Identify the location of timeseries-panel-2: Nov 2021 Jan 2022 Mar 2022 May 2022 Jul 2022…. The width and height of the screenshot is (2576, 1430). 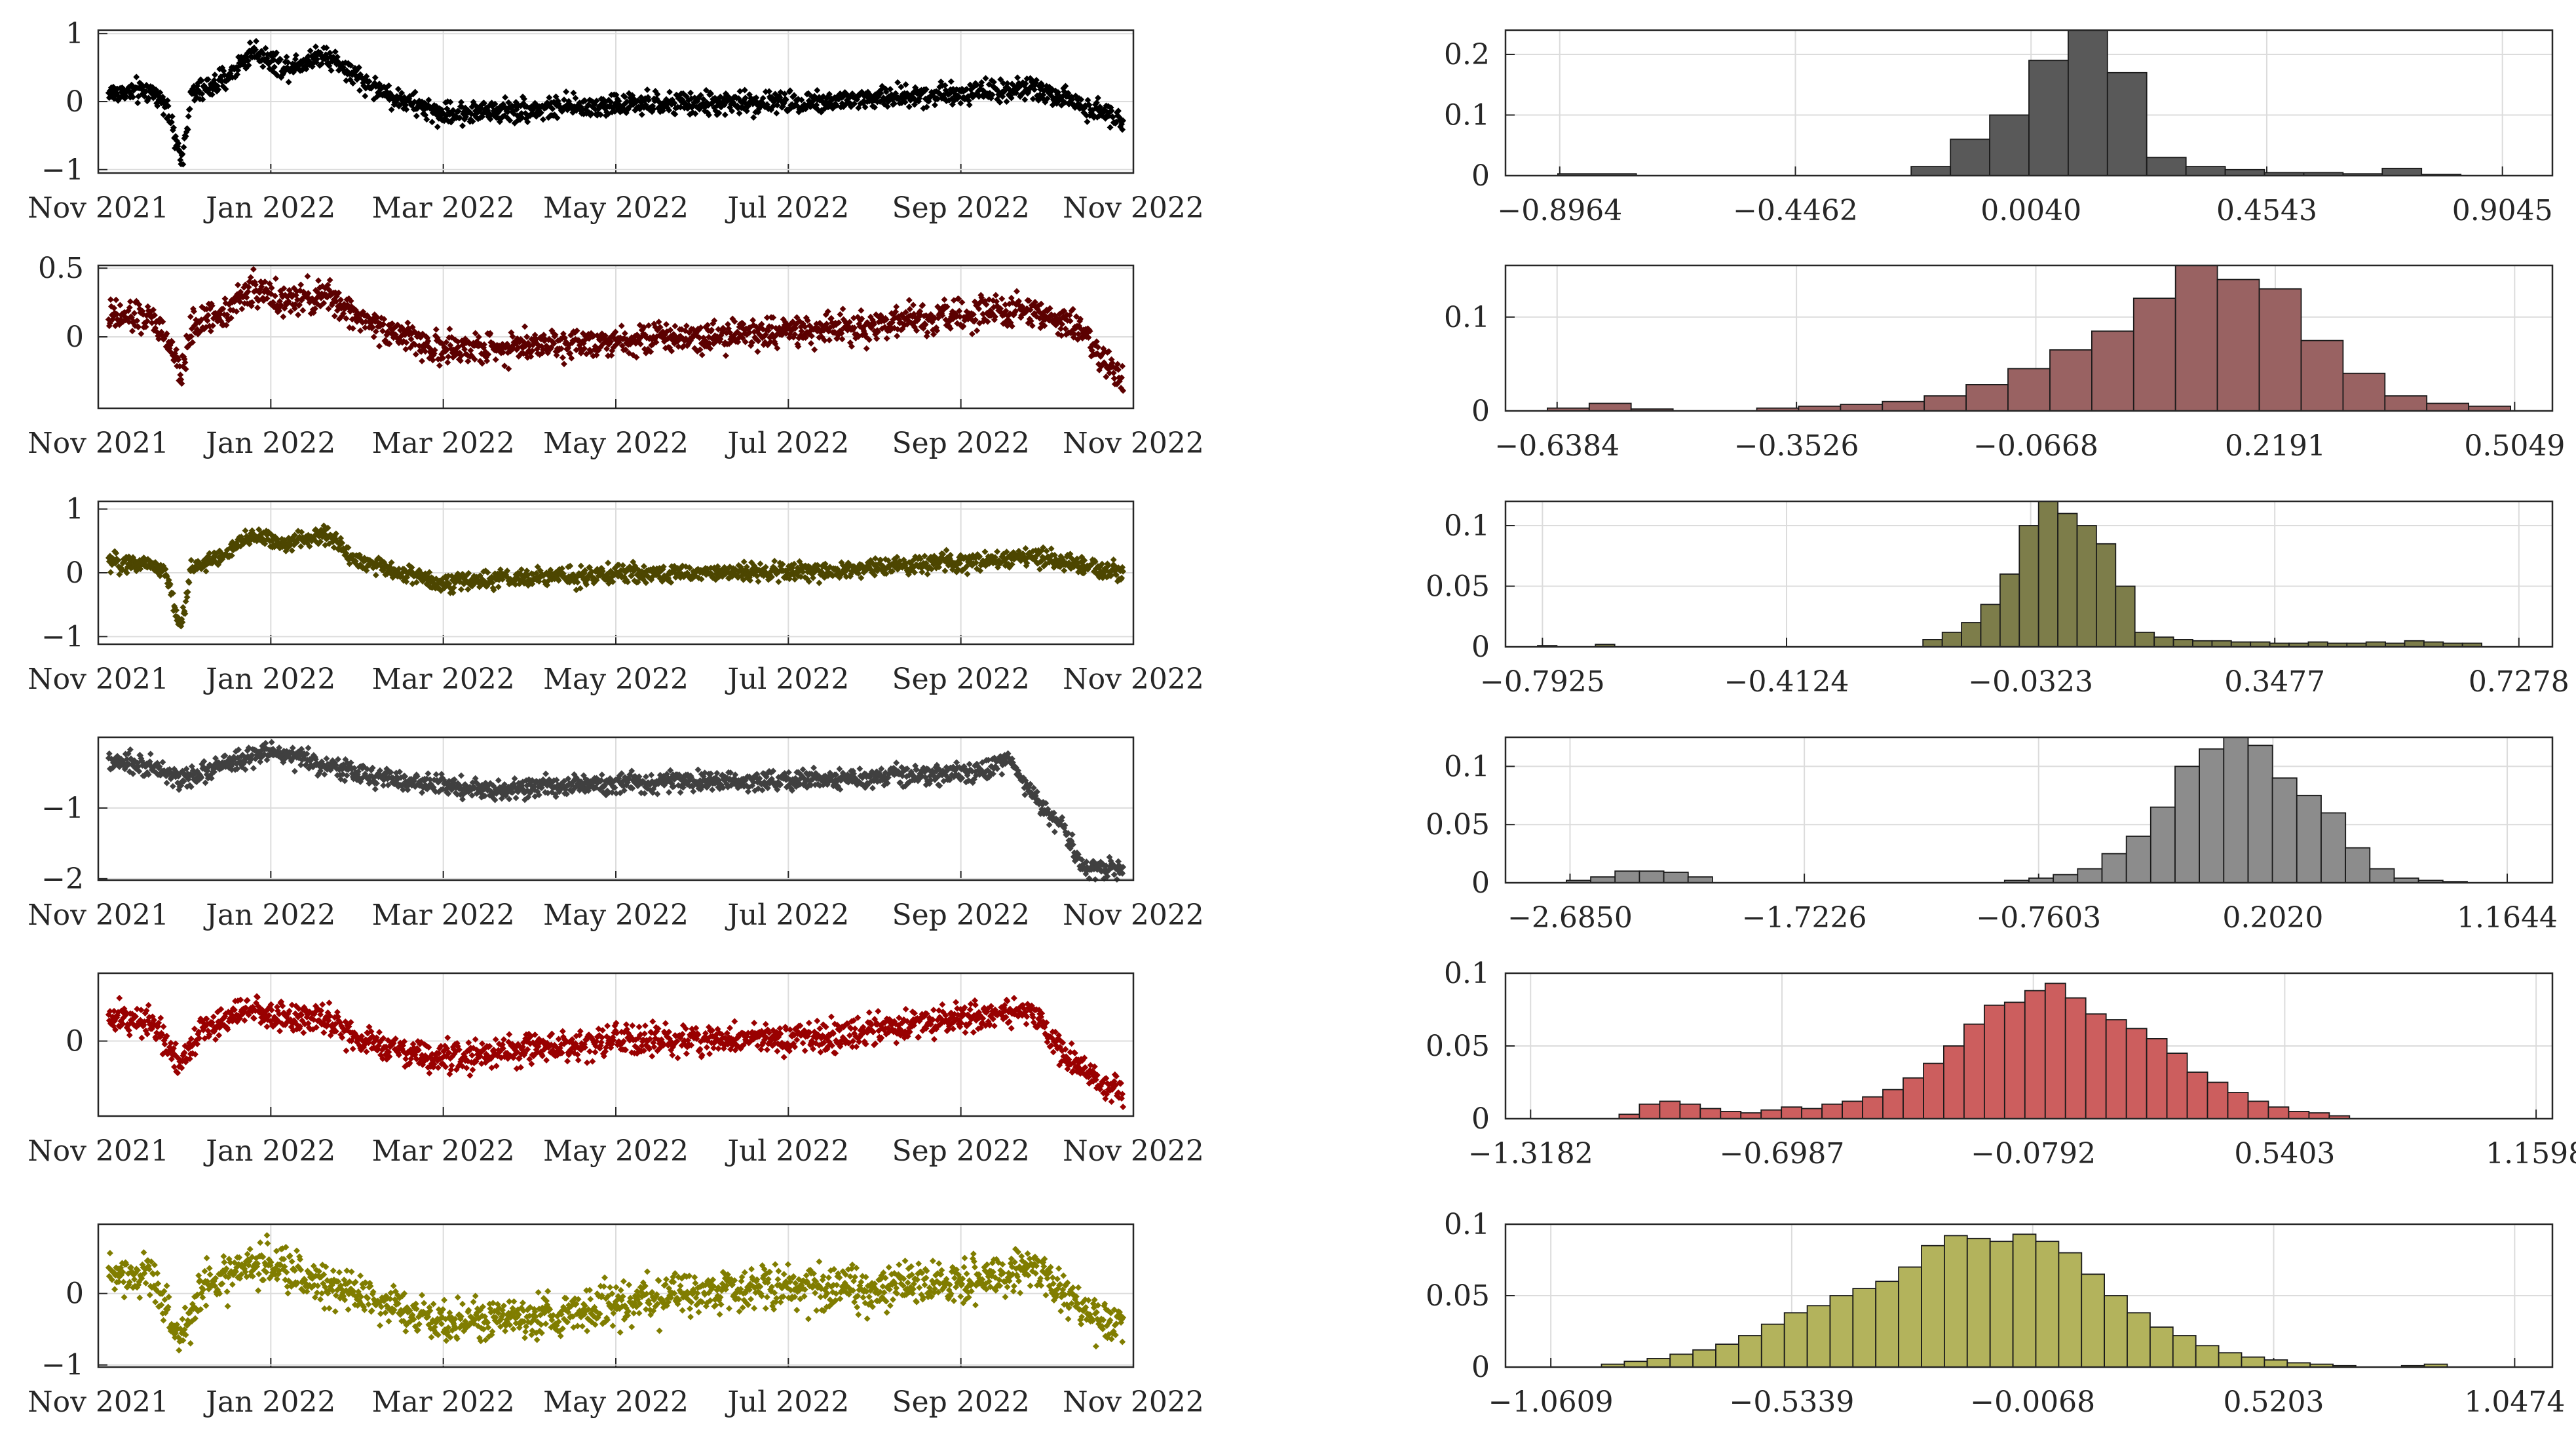
(616, 356).